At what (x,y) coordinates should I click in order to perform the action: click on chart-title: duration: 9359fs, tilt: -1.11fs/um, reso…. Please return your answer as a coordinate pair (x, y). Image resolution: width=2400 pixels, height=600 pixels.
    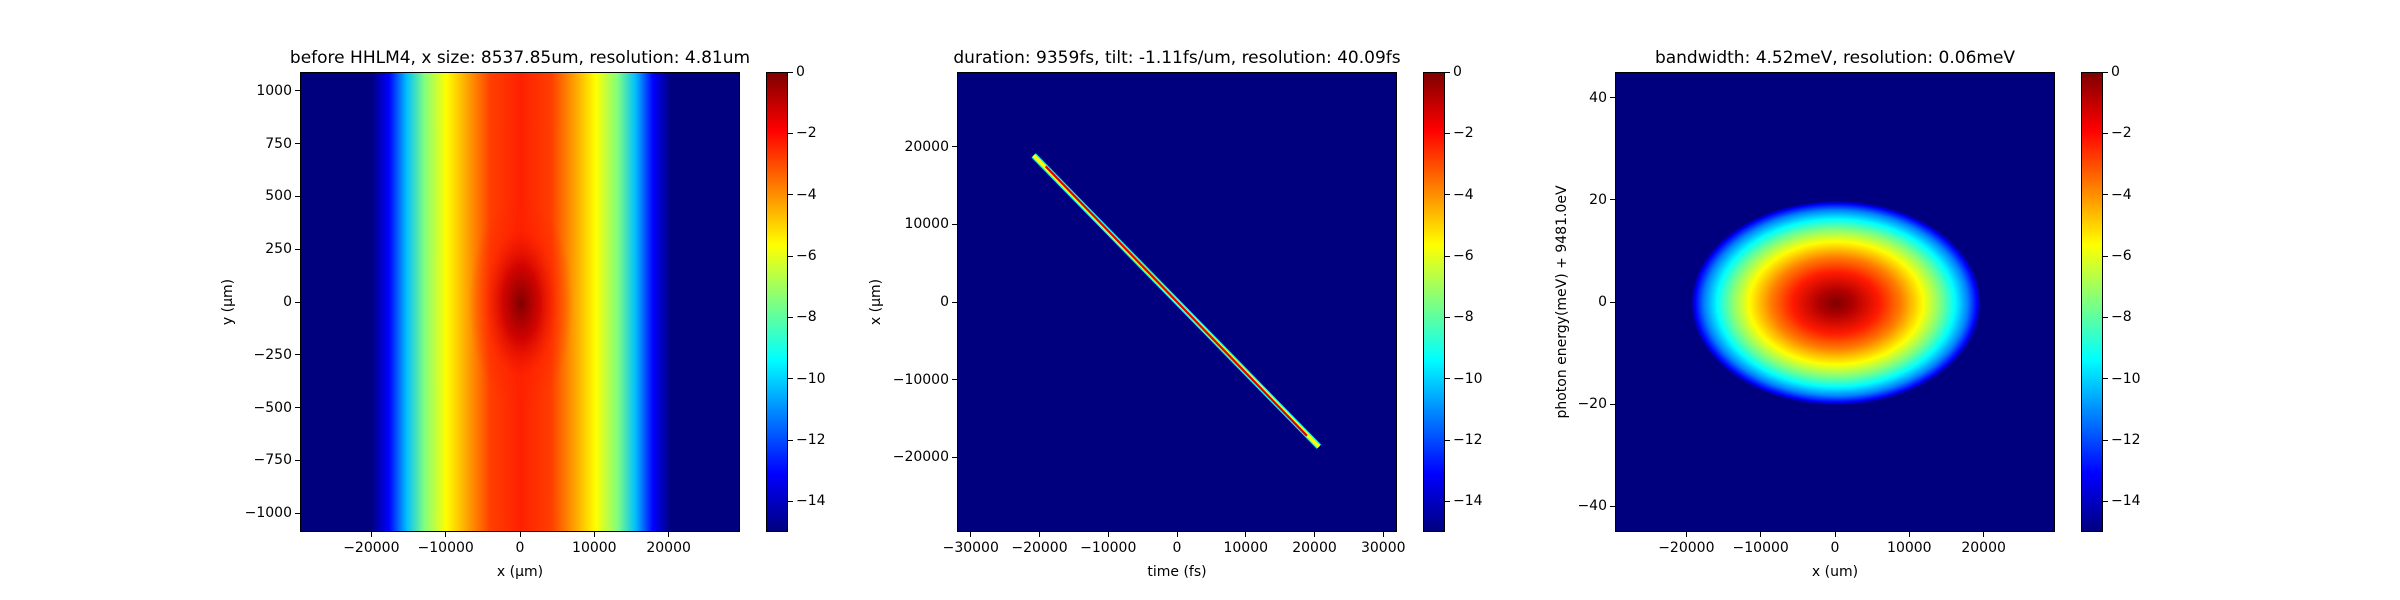
    Looking at the image, I should click on (1177, 58).